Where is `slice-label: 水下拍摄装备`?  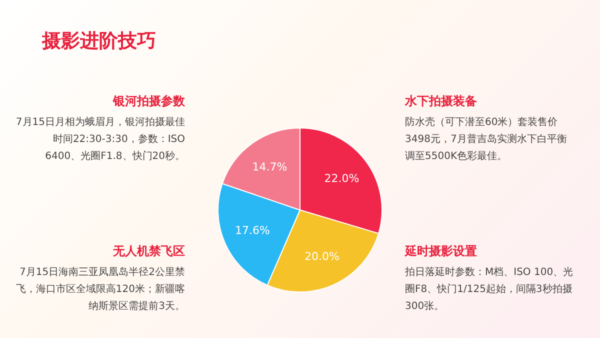
slice-label: 水下拍摄装备 is located at coordinates (441, 101).